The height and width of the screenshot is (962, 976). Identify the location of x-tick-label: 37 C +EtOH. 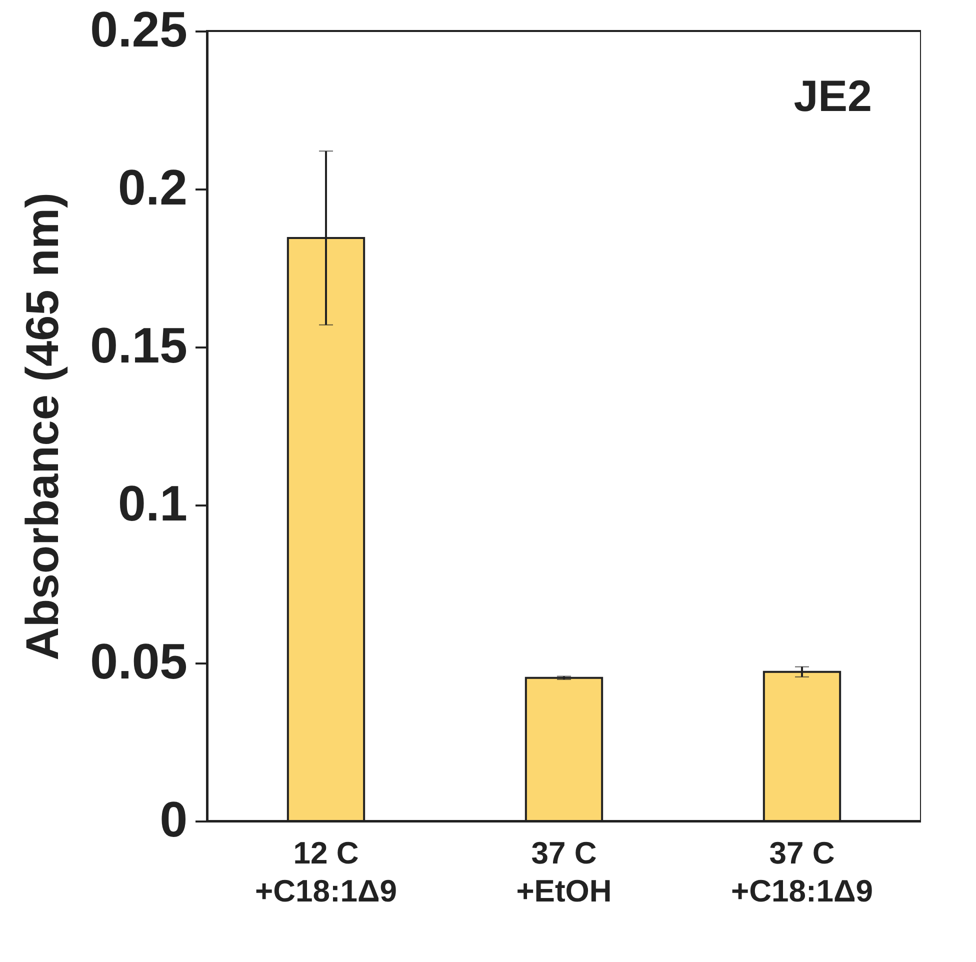
(564, 872).